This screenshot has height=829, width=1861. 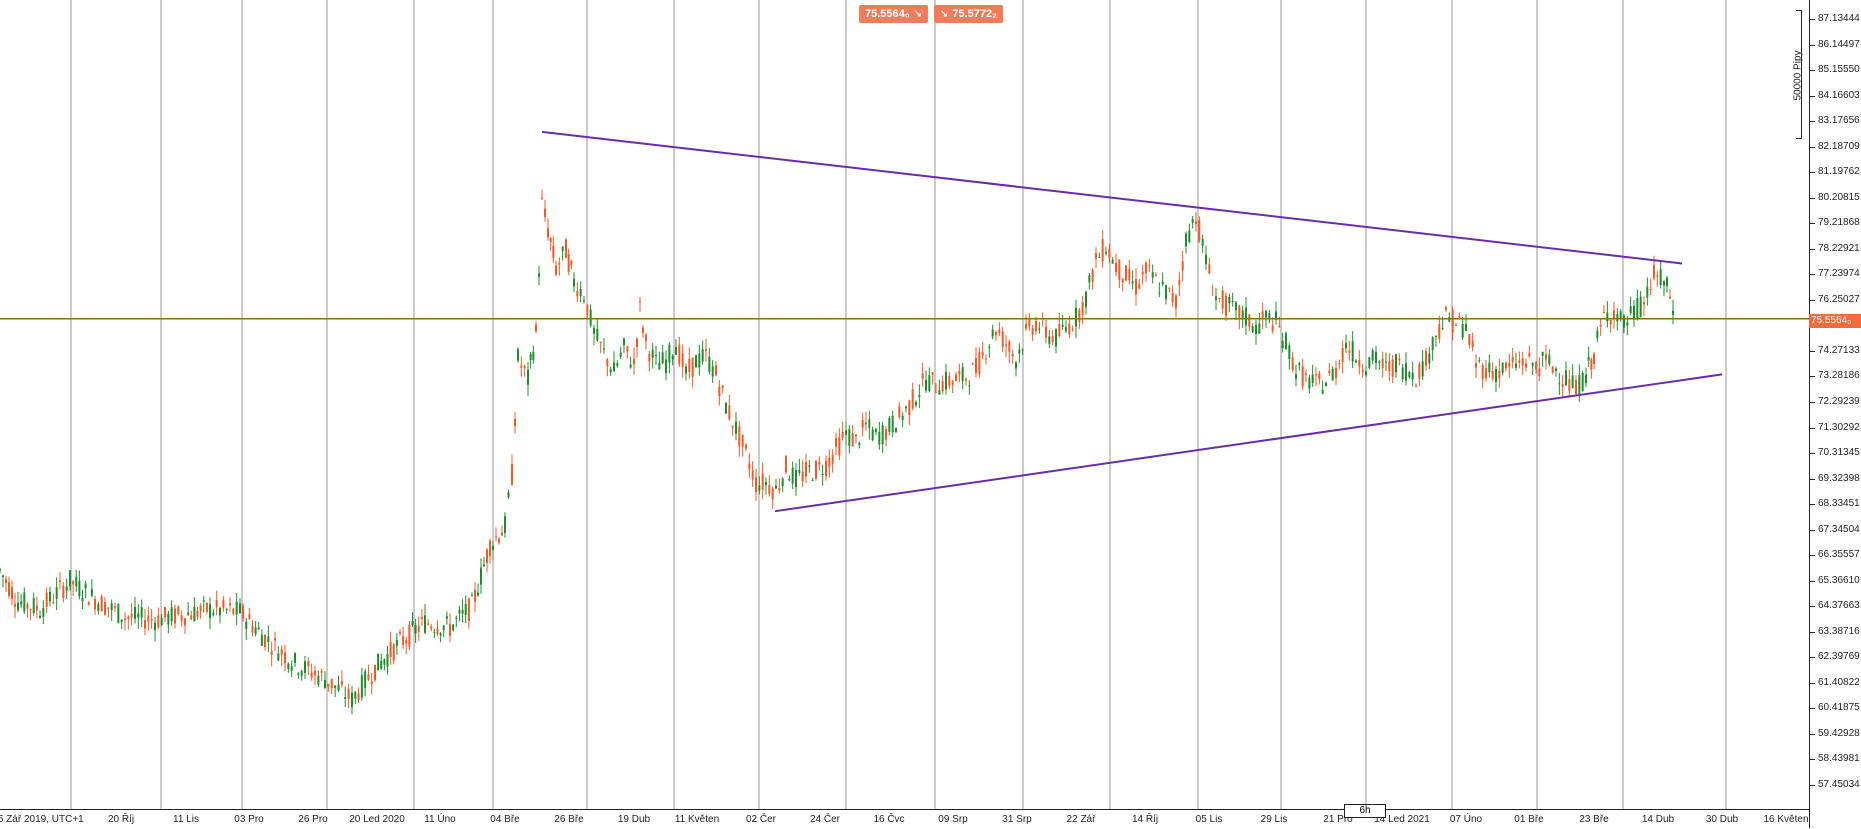 I want to click on price-tick-label: 69.32398, so click(x=1835, y=478).